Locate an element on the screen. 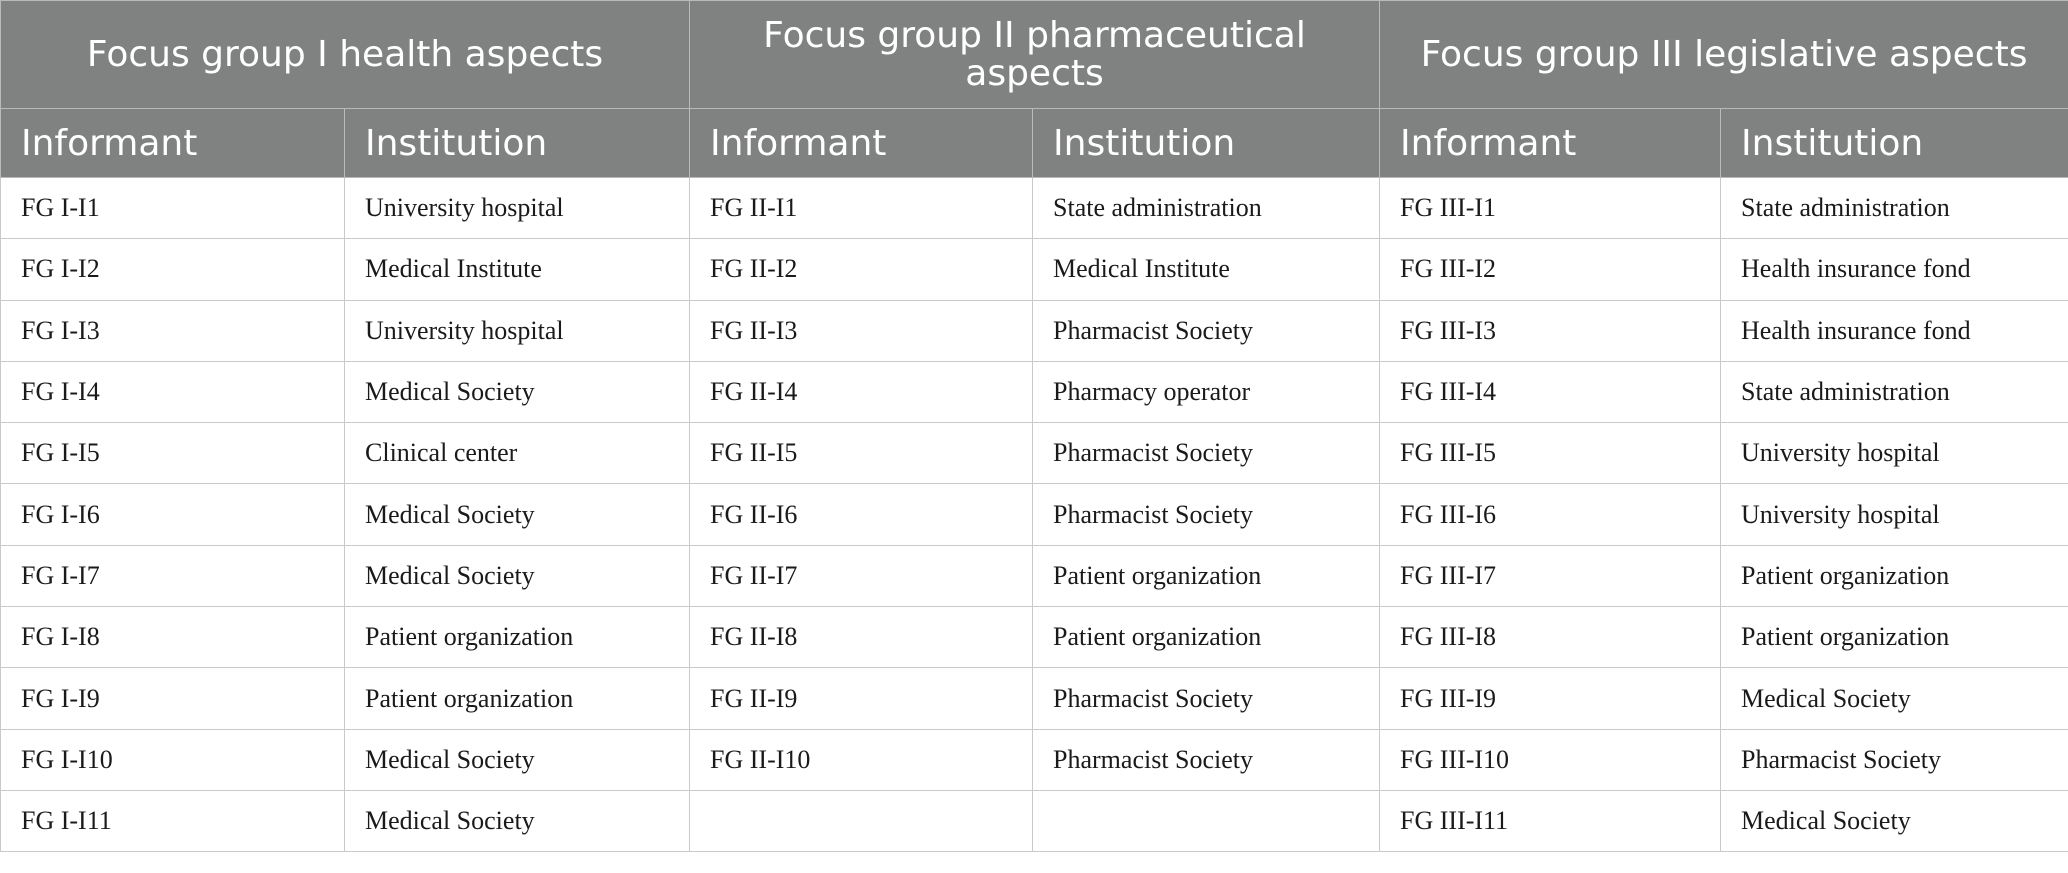 This screenshot has width=2068, height=873. informant-cell: FG II-I4 is located at coordinates (861, 392).